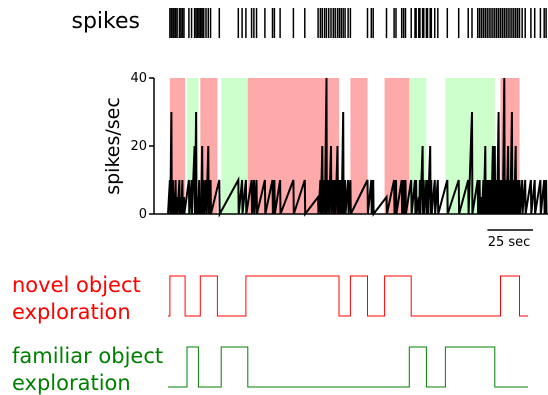 The width and height of the screenshot is (548, 395). Describe the element at coordinates (71, 312) in the screenshot. I see `novel-label-line2: exploration` at that location.